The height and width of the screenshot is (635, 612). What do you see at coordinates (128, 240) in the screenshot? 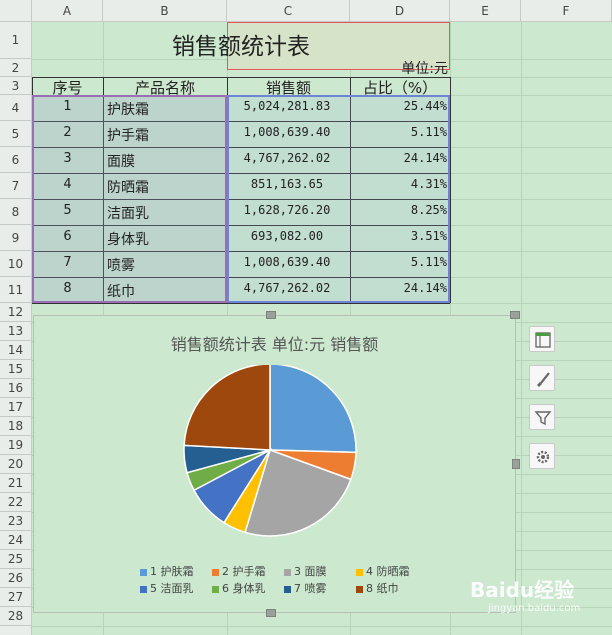
I see `cell-product-name: 身体乳` at bounding box center [128, 240].